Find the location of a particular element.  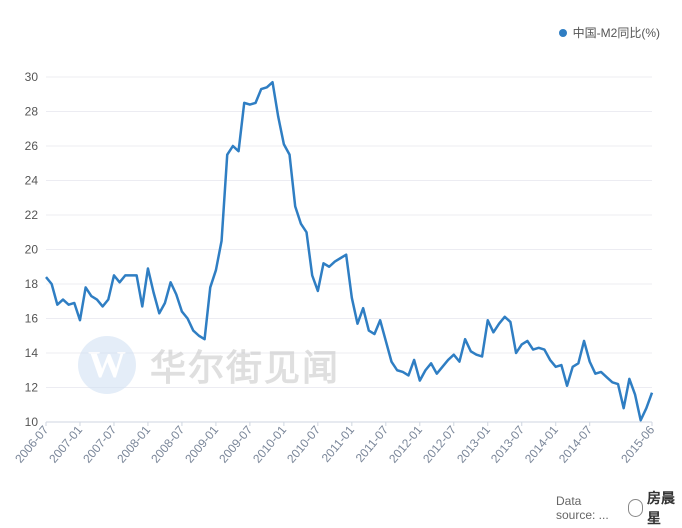

x-tick-label: 2011-07 is located at coordinates (372, 444).